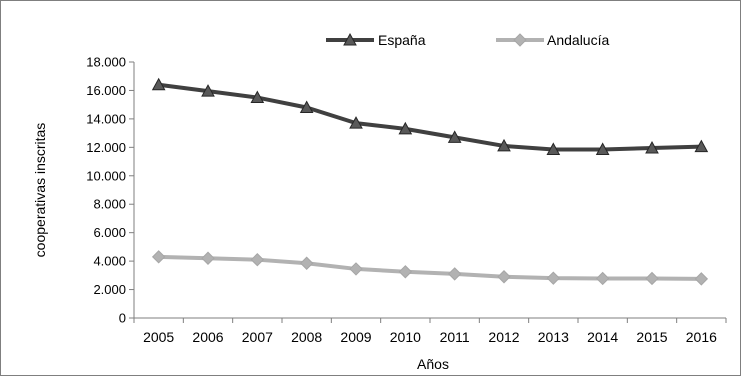  What do you see at coordinates (701, 337) in the screenshot?
I see `x-tick-label: 2016` at bounding box center [701, 337].